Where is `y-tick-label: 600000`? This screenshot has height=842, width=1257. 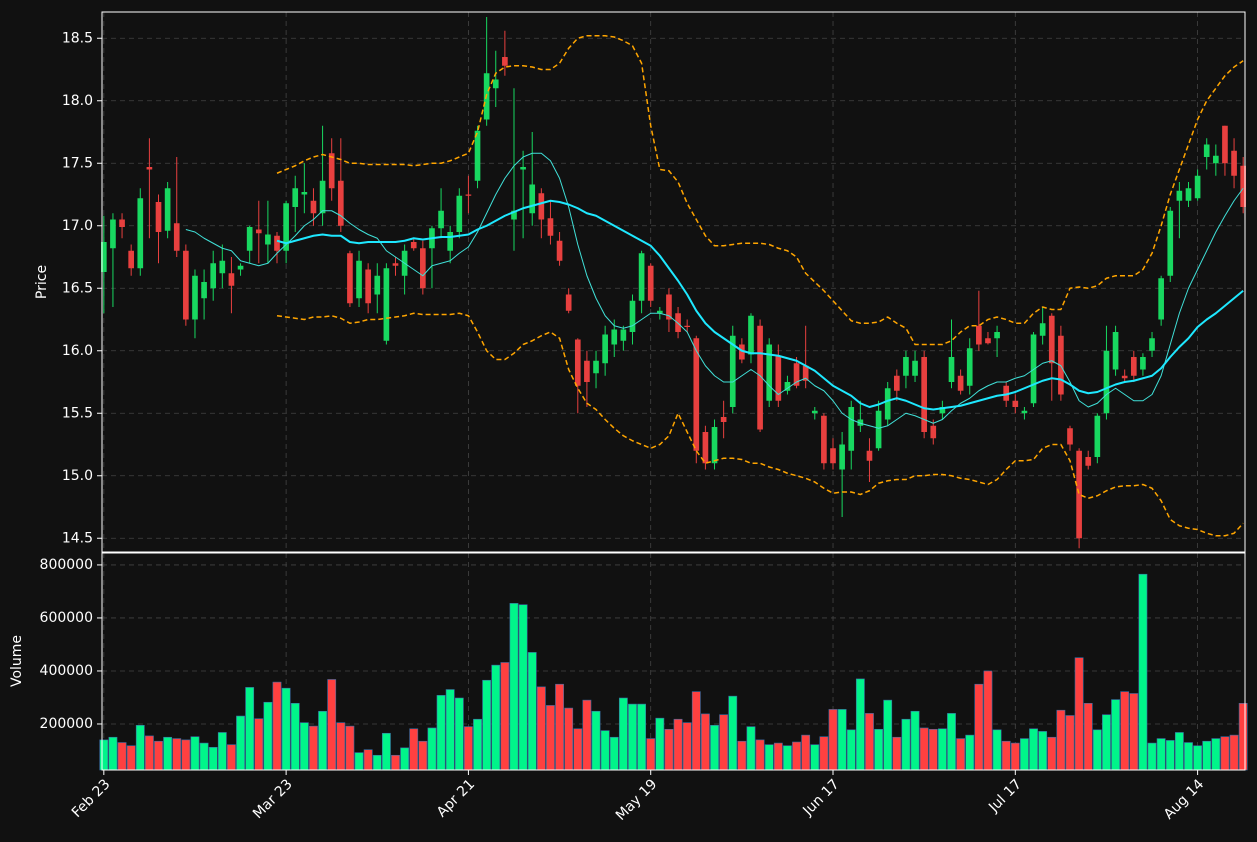 y-tick-label: 600000 is located at coordinates (66, 618).